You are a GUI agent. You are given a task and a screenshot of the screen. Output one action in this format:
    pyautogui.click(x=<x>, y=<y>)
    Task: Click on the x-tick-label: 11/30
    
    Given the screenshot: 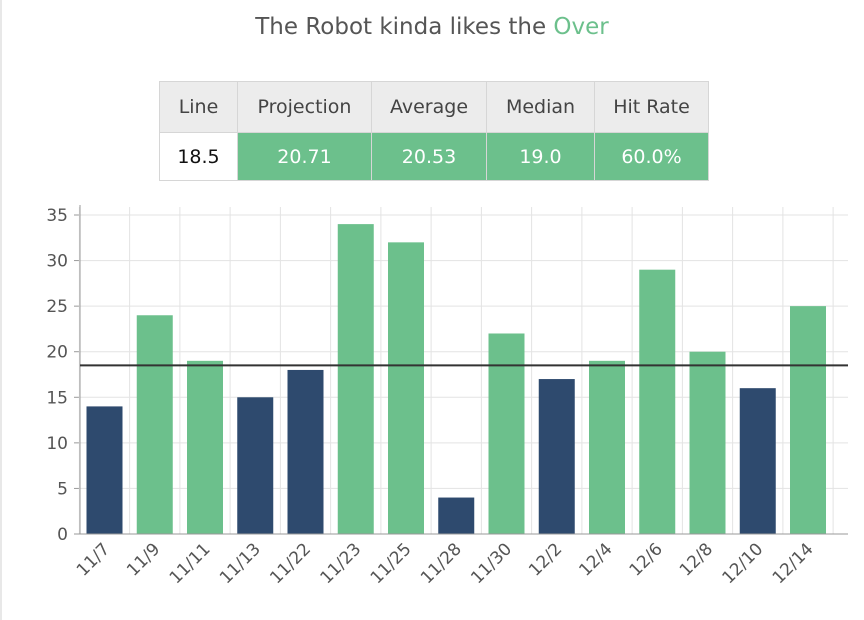 What is the action you would take?
    pyautogui.click(x=491, y=563)
    